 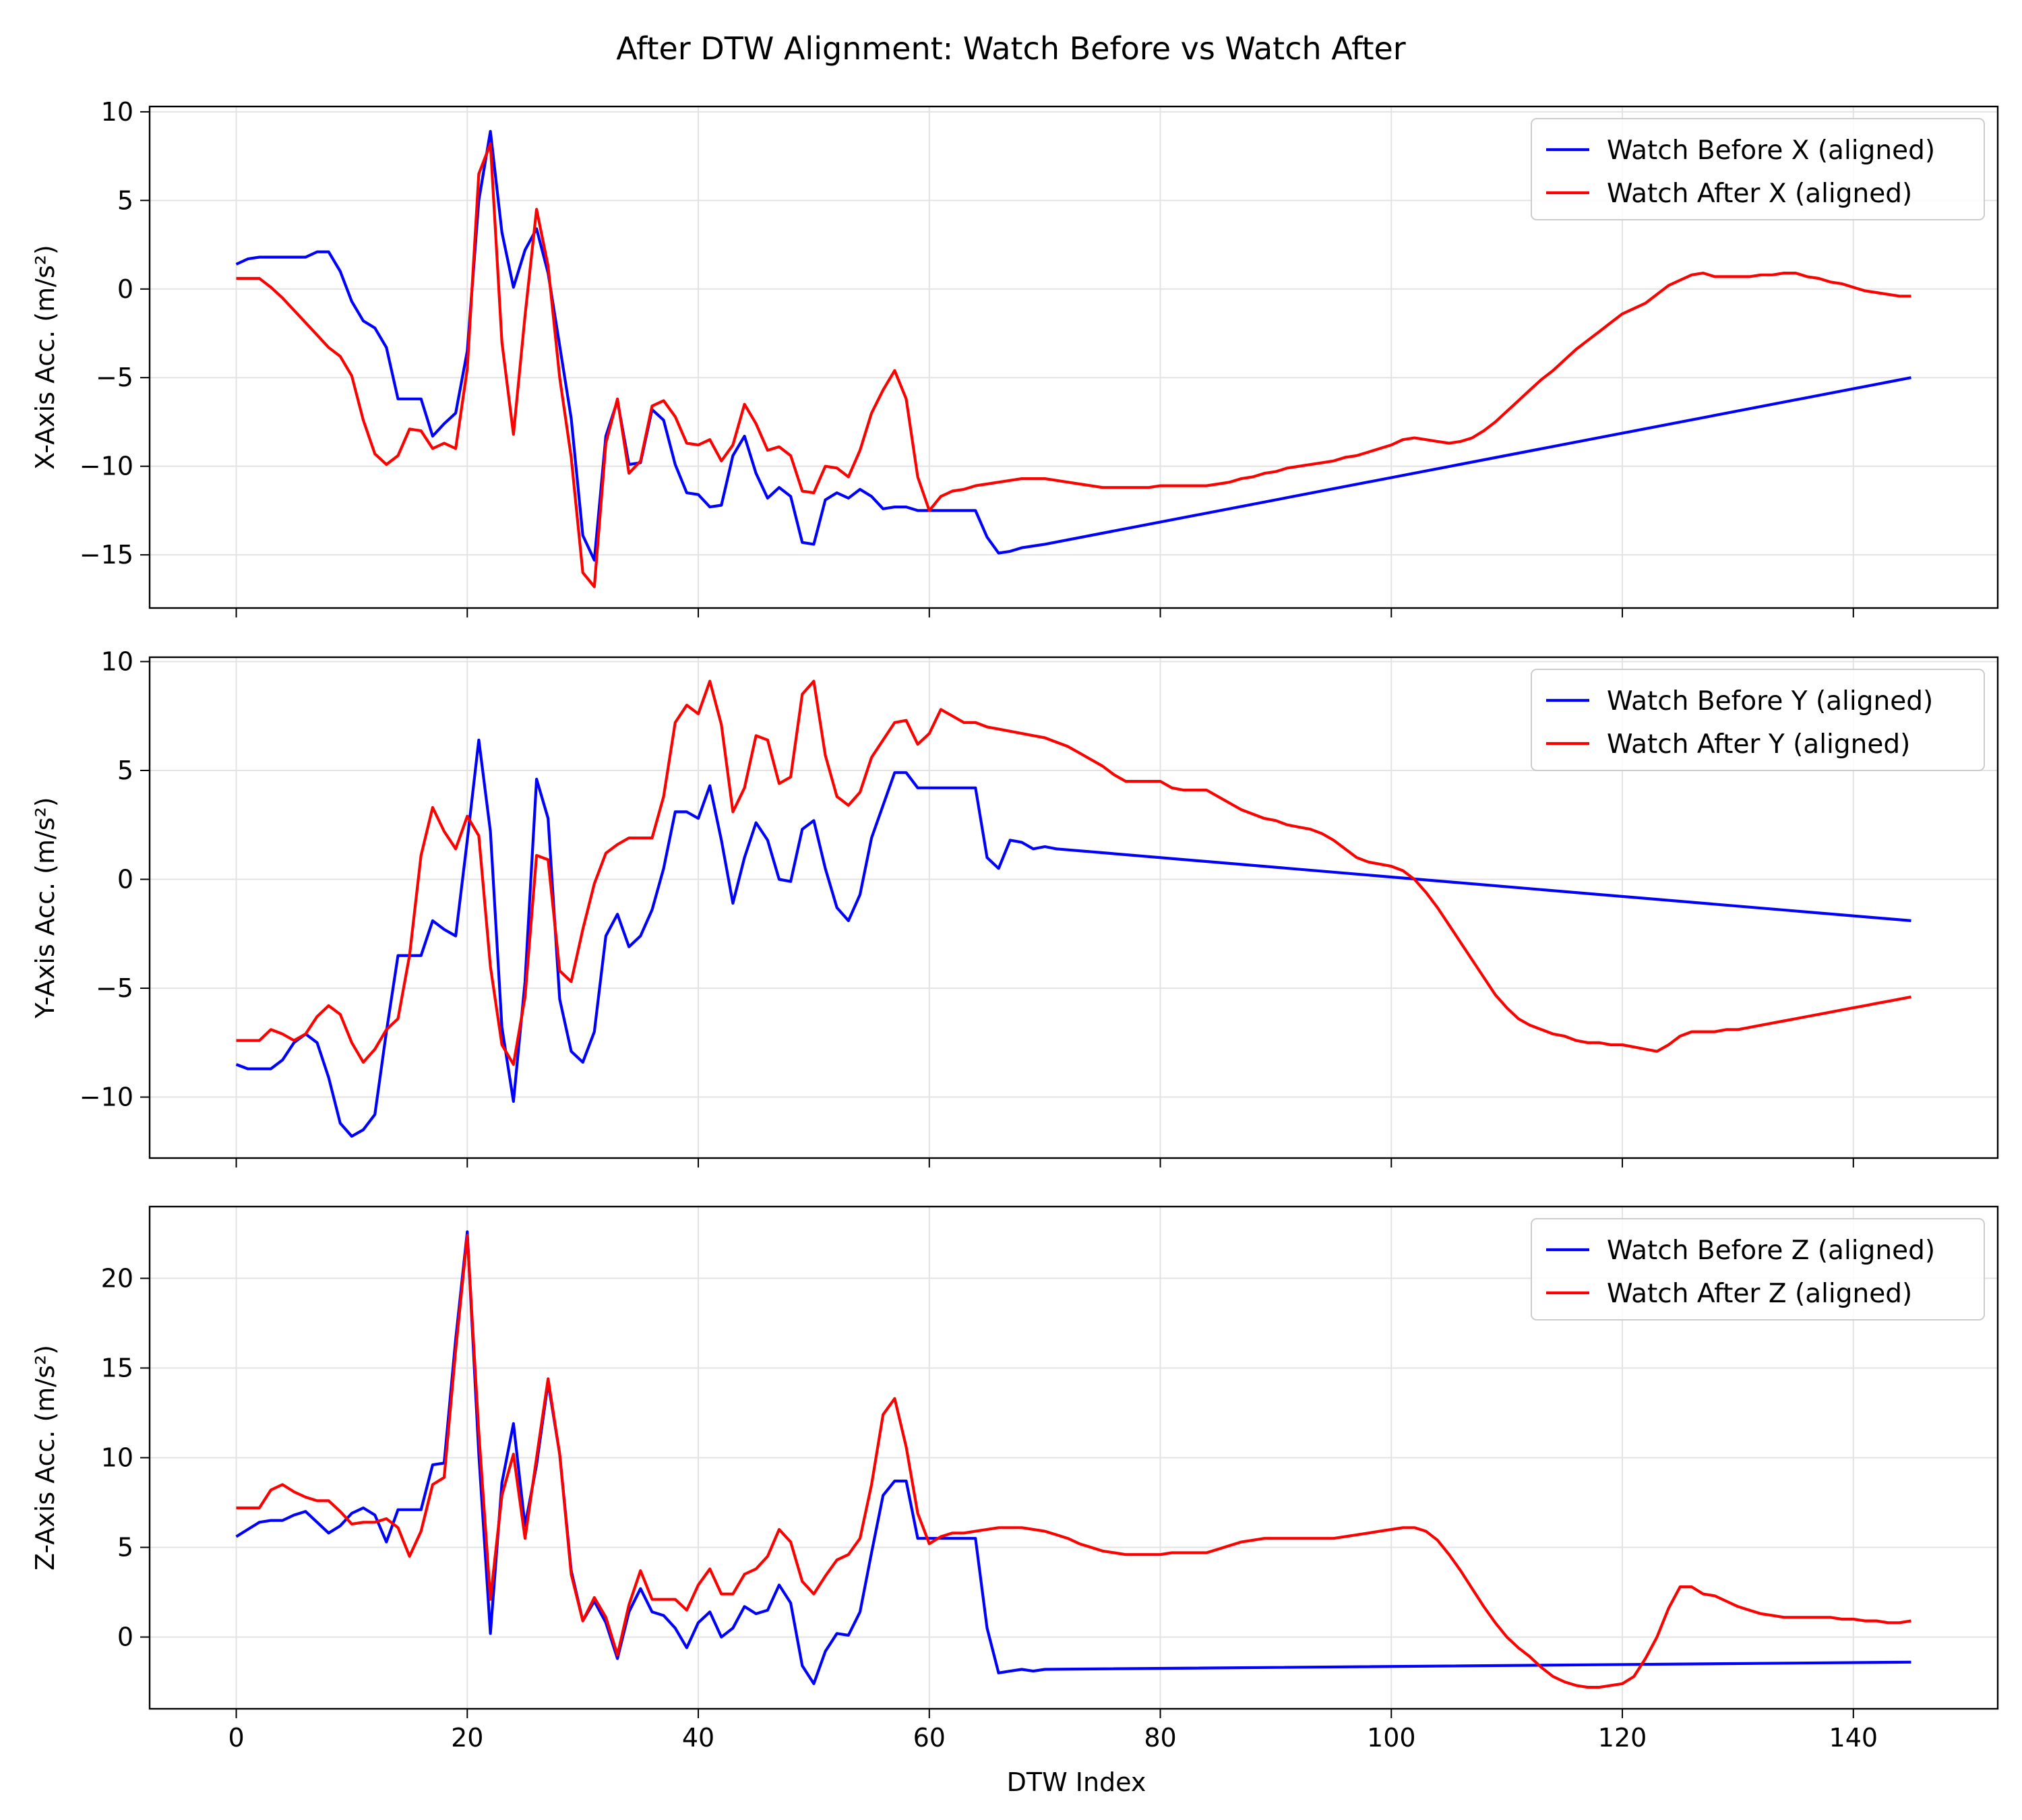 I want to click on legend-label: Watch After Y (aligned), so click(x=1758, y=744).